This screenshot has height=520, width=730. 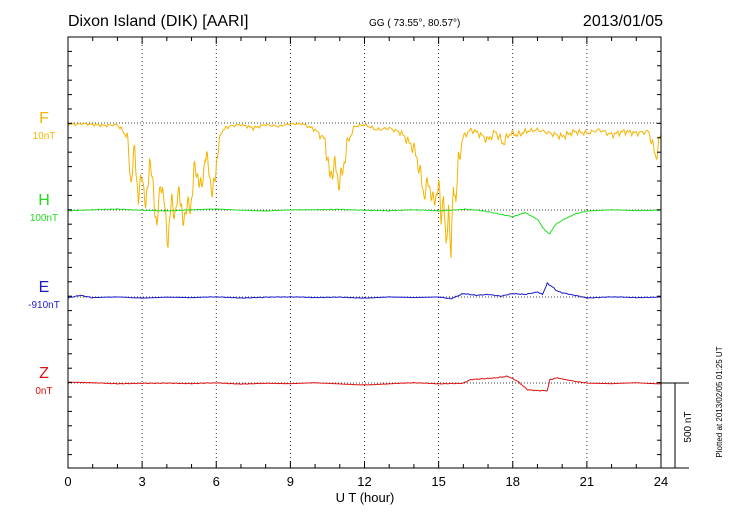 What do you see at coordinates (44, 118) in the screenshot?
I see `series-name-F: F` at bounding box center [44, 118].